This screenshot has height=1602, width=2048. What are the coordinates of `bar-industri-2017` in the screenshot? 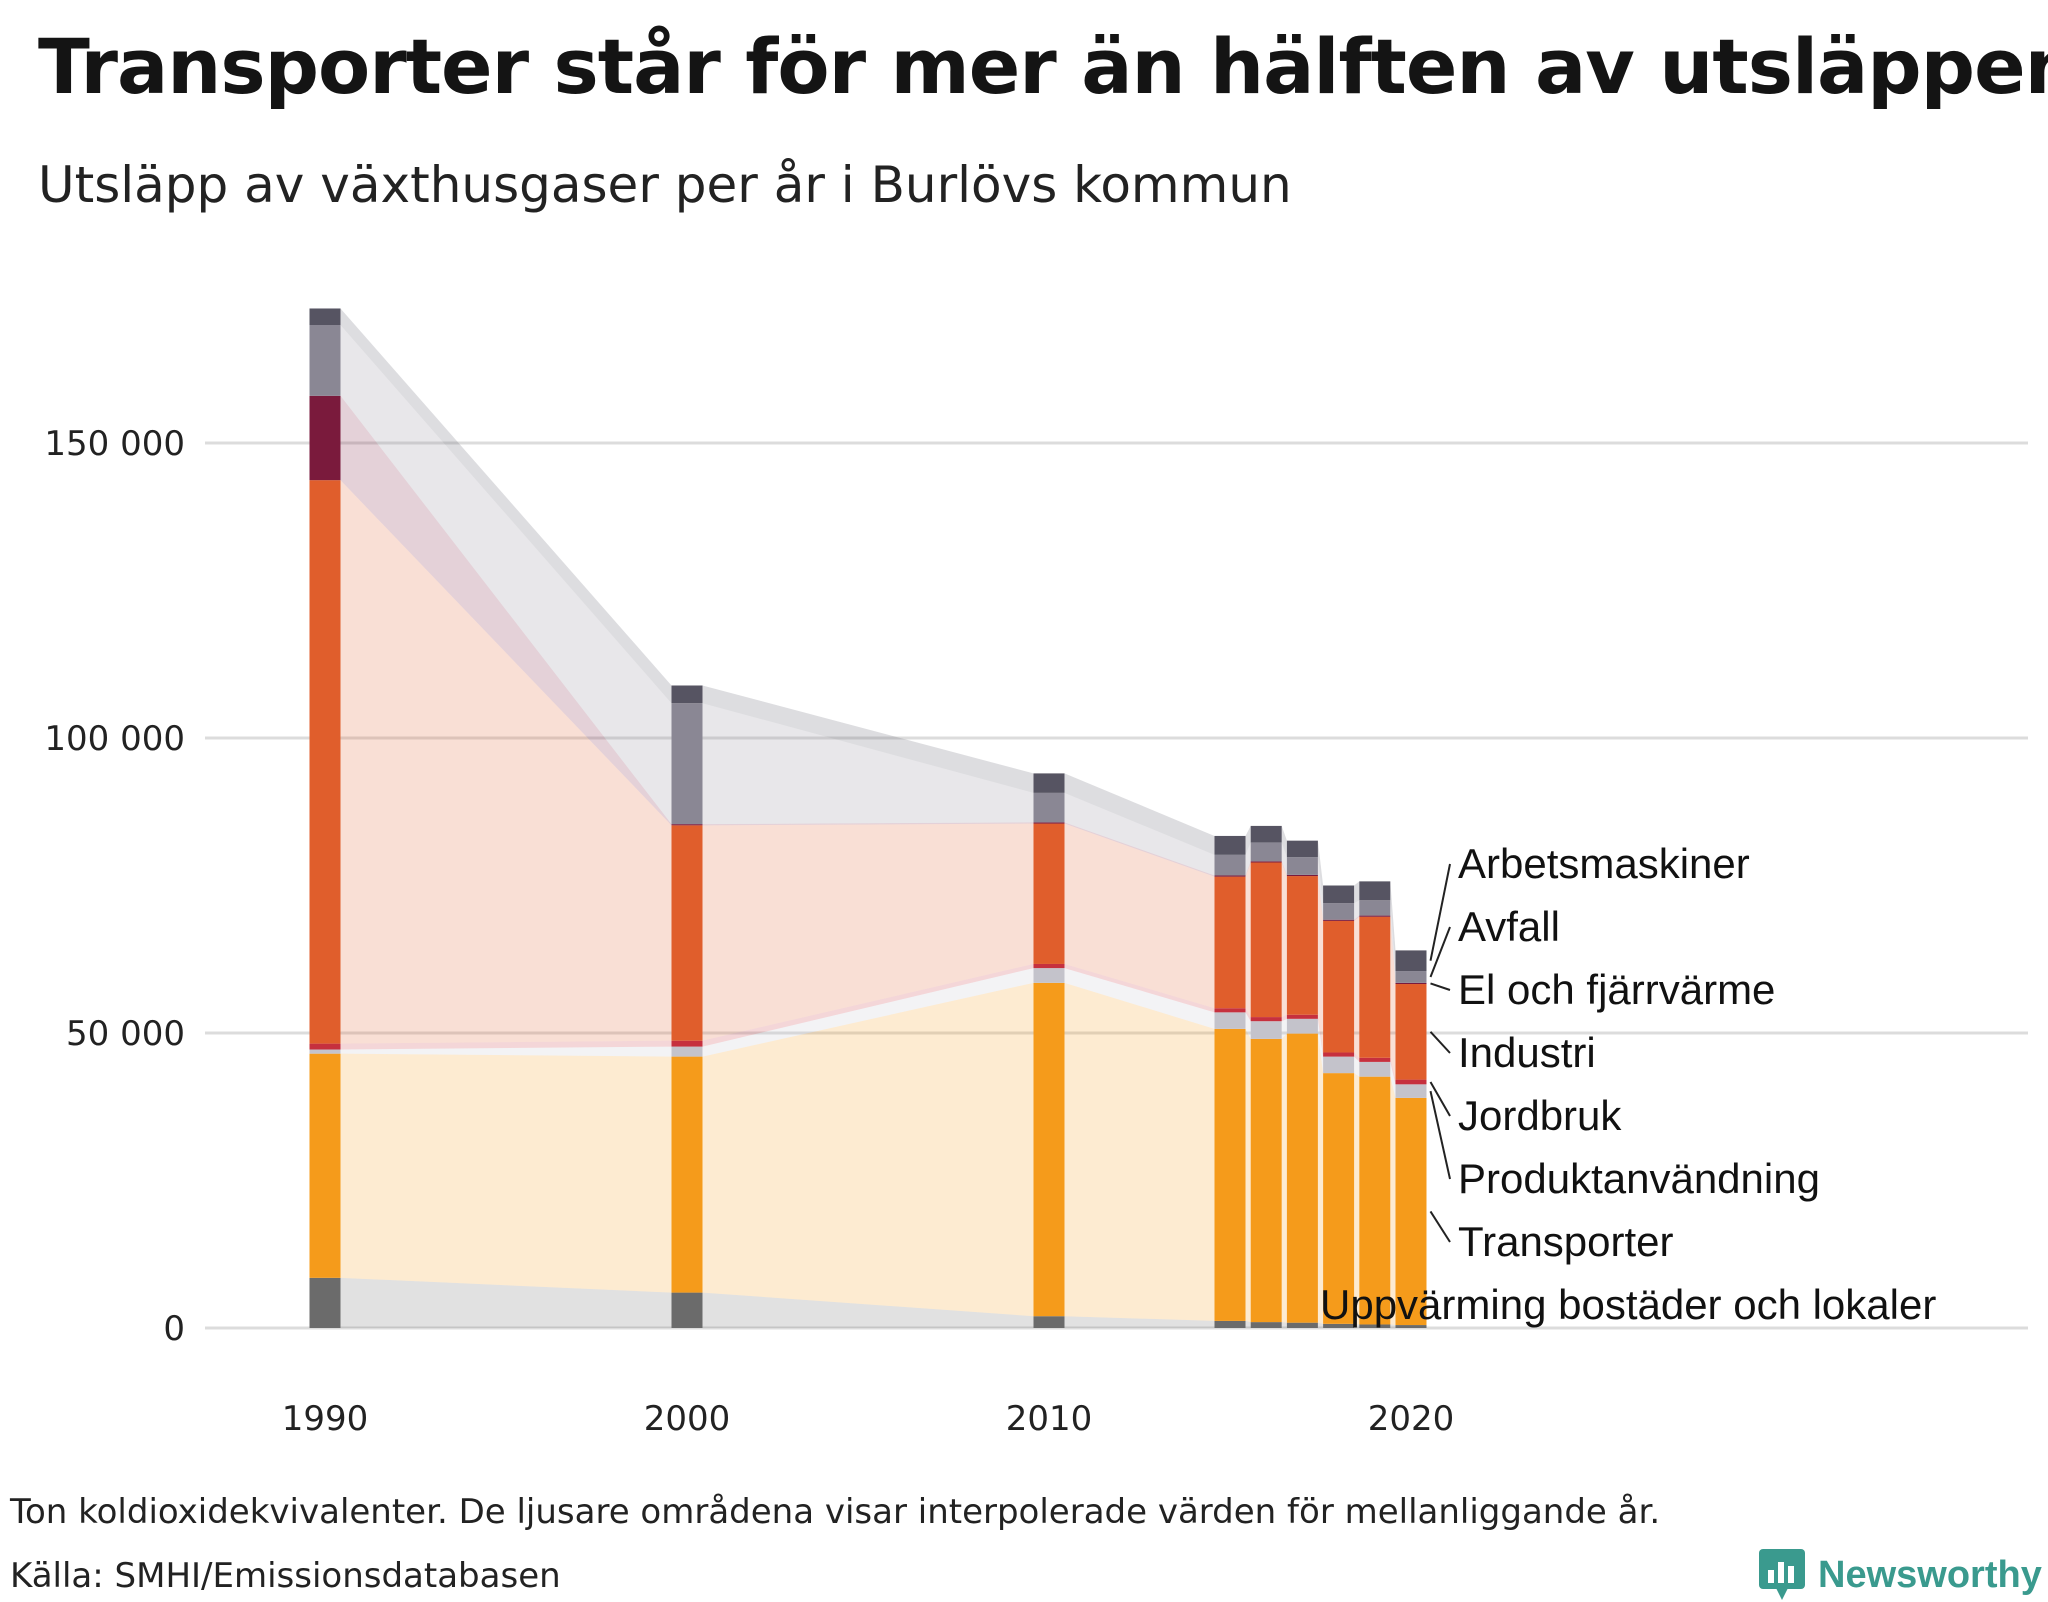 It's located at (1302, 945).